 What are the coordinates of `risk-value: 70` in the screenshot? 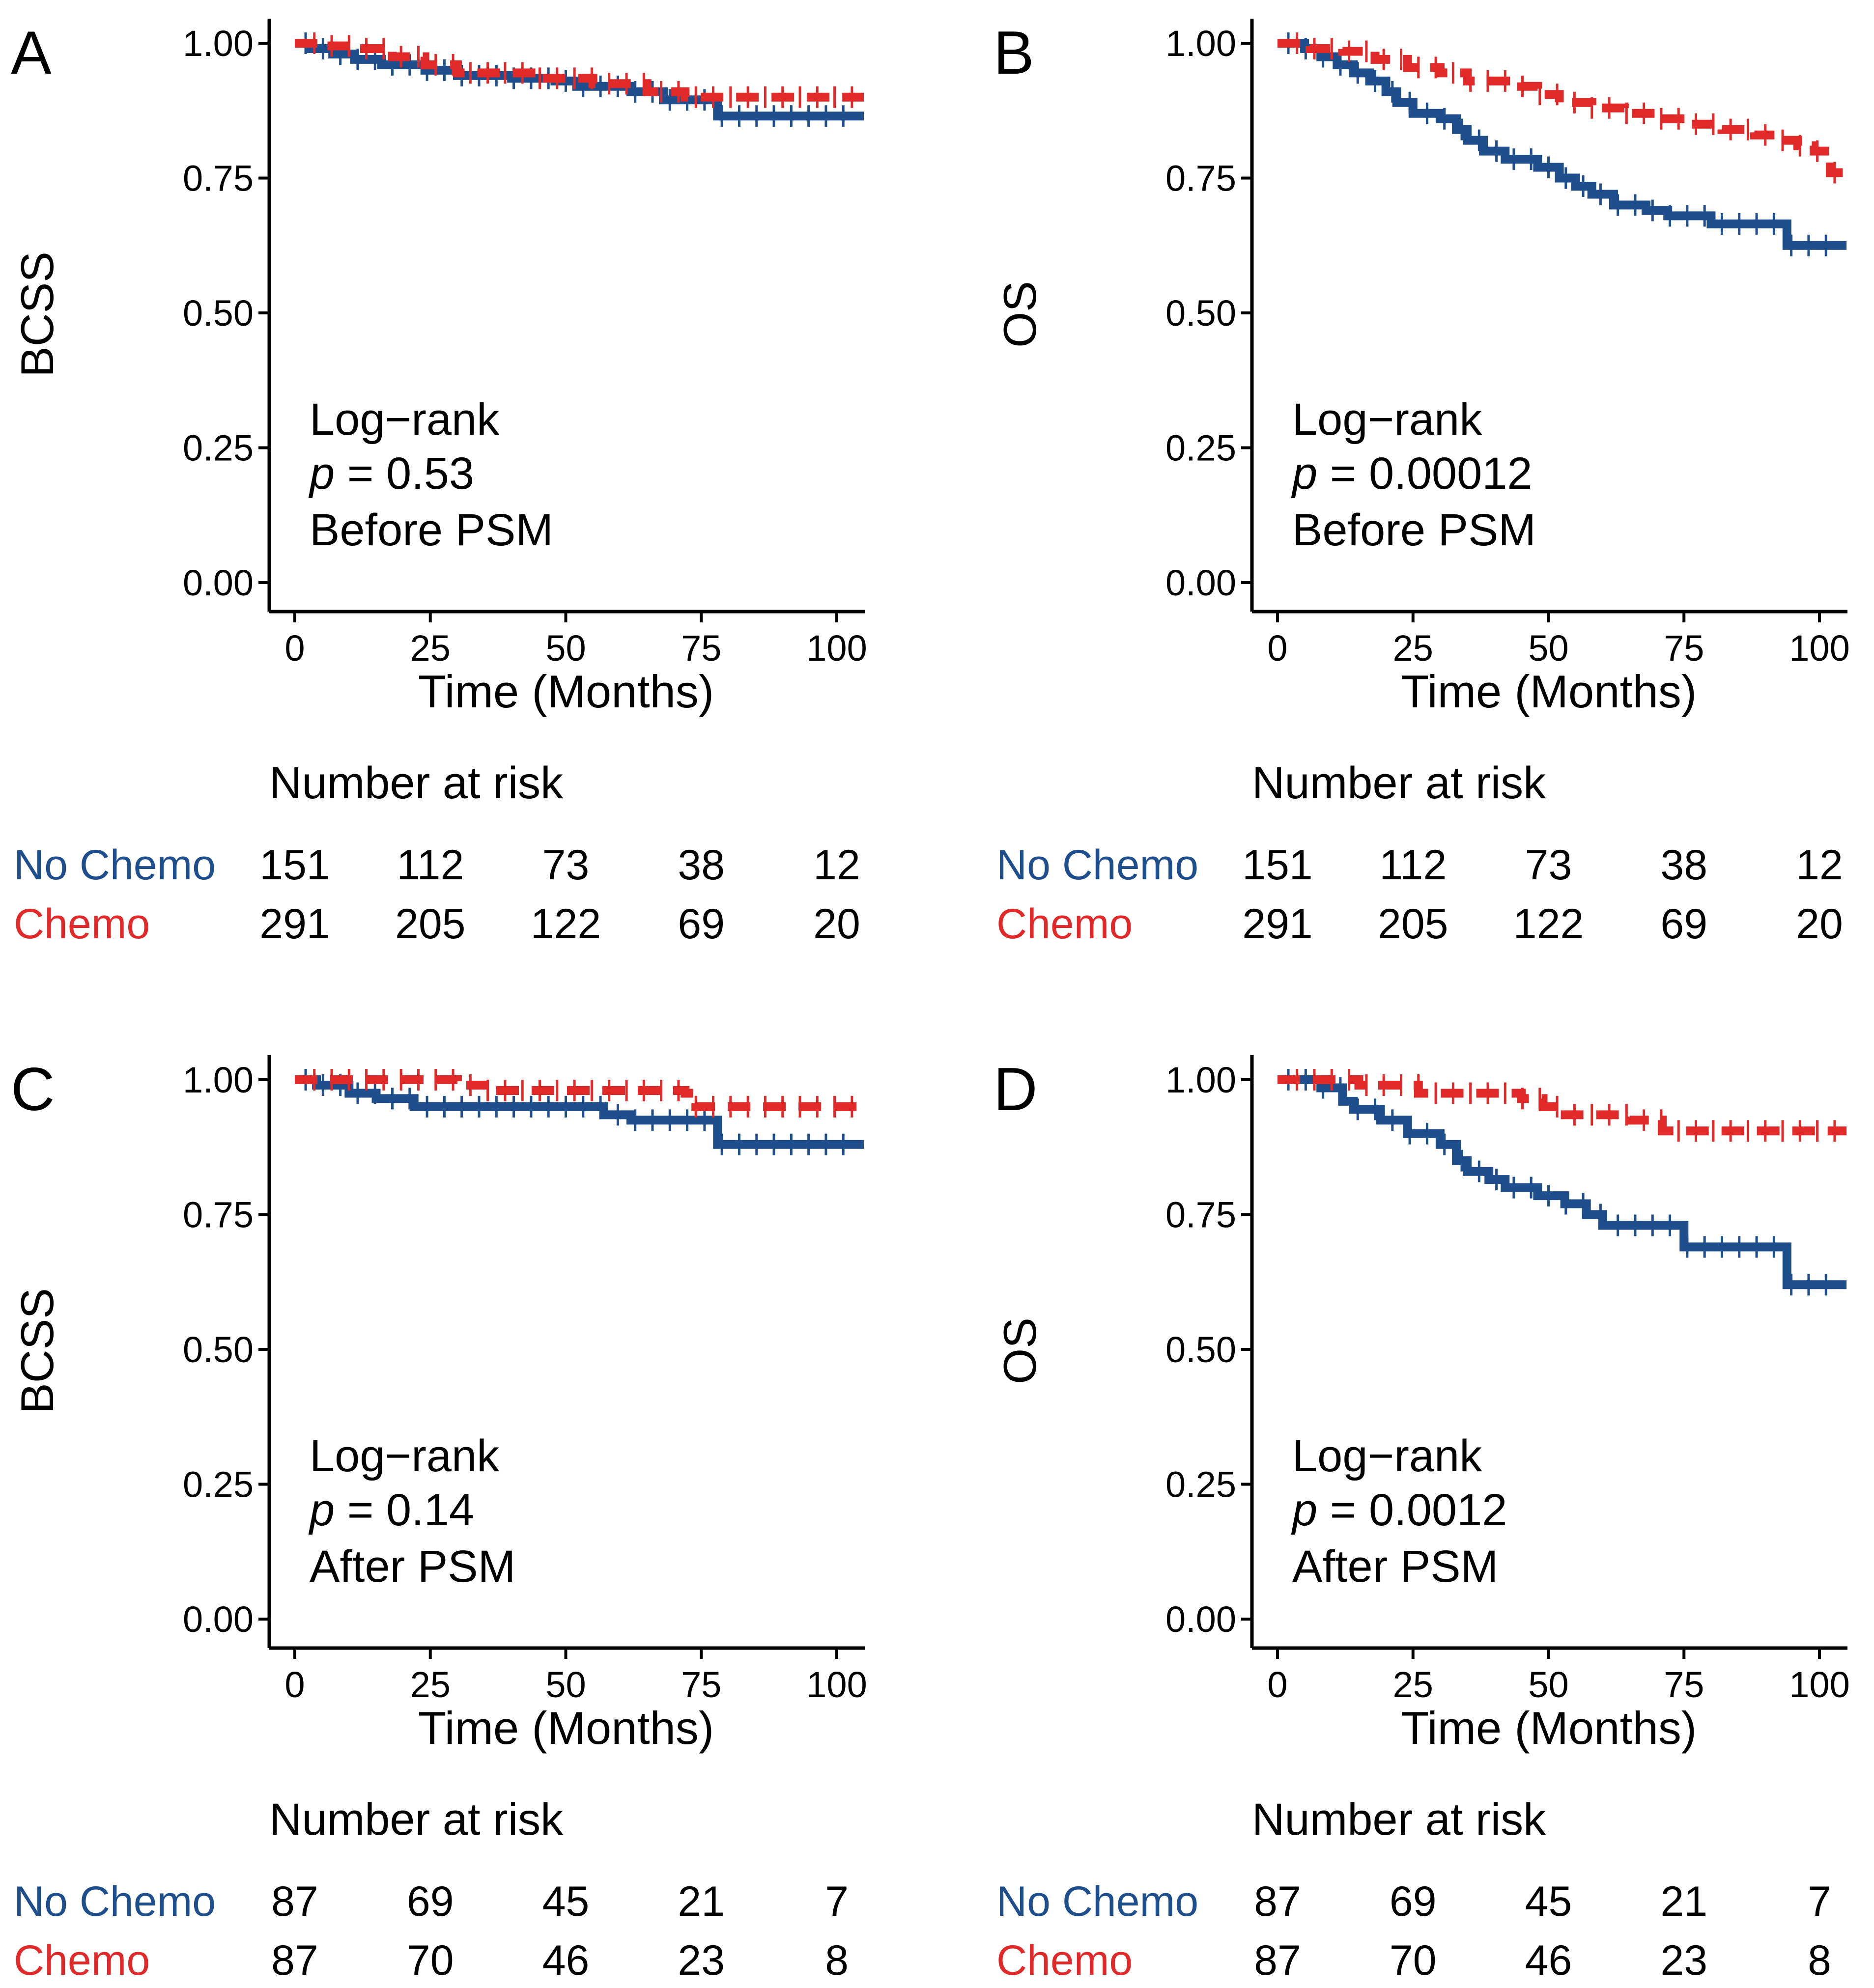 It's located at (1413, 1960).